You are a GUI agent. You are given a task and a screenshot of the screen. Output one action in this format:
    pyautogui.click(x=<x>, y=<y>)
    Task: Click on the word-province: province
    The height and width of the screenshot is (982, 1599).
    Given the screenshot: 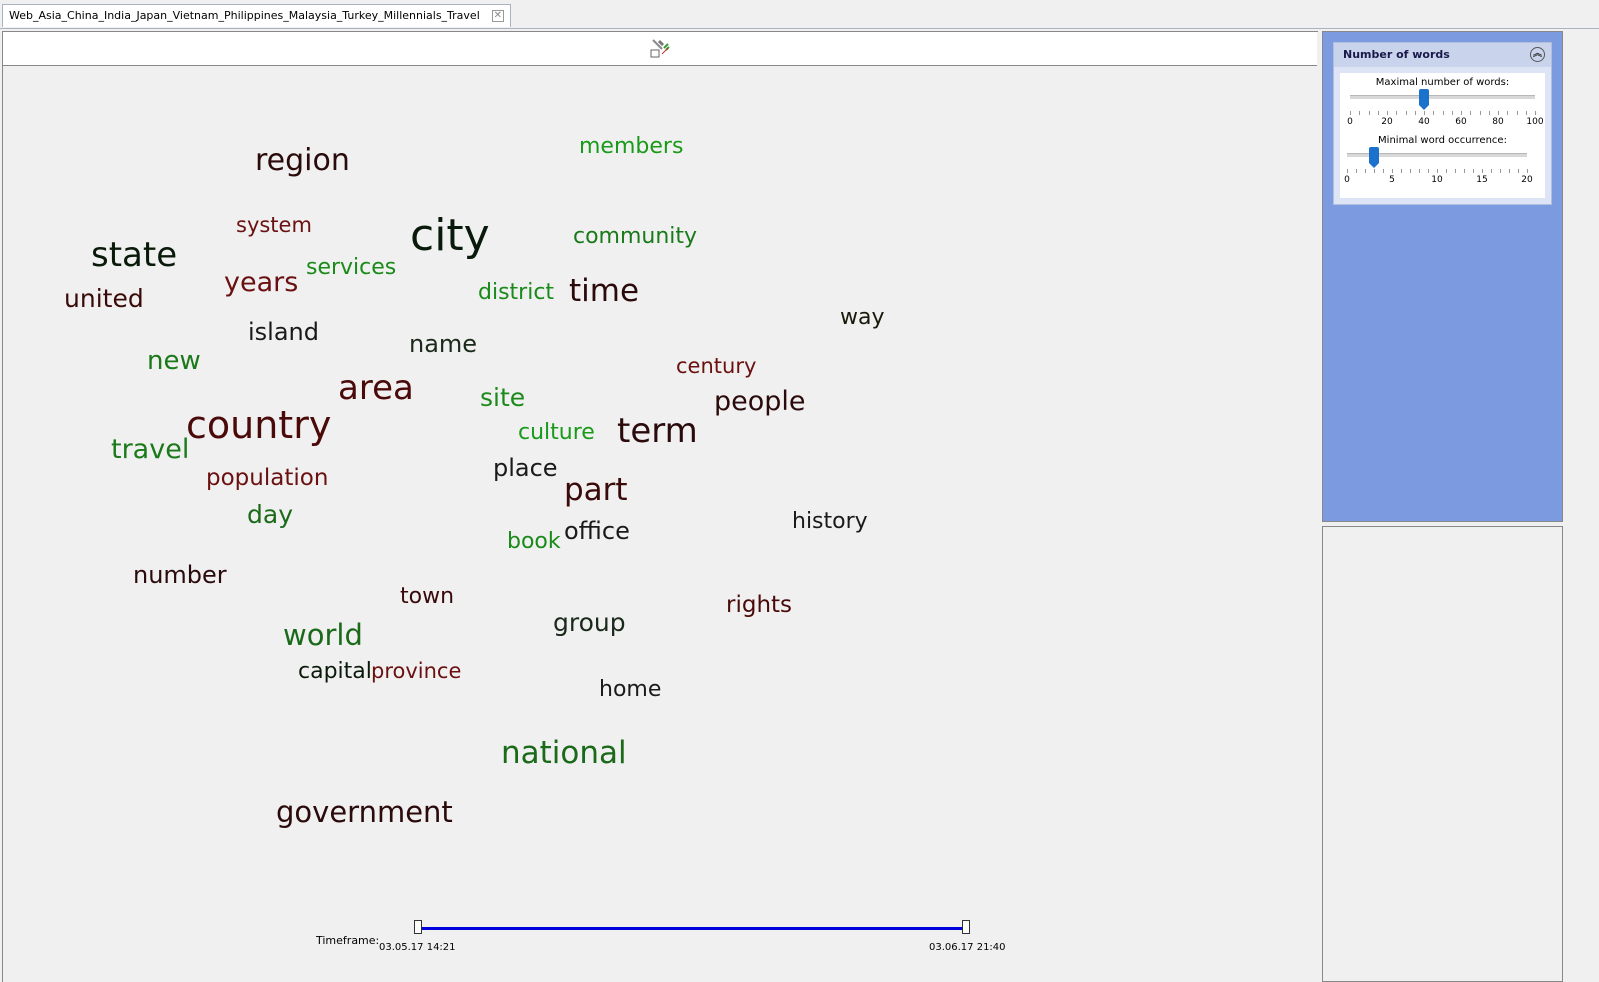 What is the action you would take?
    pyautogui.click(x=416, y=671)
    